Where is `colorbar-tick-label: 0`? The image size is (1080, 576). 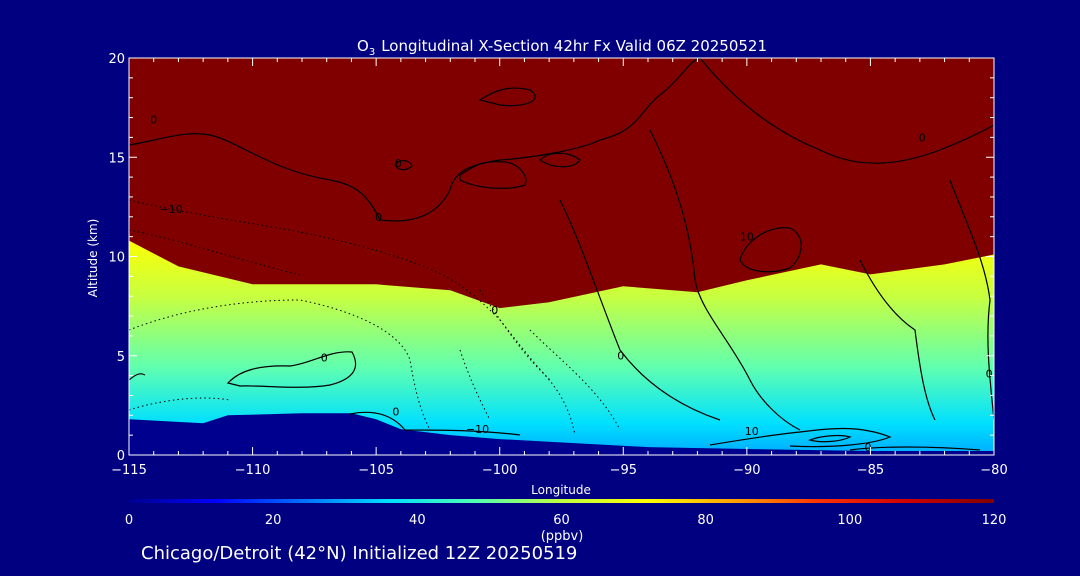
colorbar-tick-label: 0 is located at coordinates (129, 520).